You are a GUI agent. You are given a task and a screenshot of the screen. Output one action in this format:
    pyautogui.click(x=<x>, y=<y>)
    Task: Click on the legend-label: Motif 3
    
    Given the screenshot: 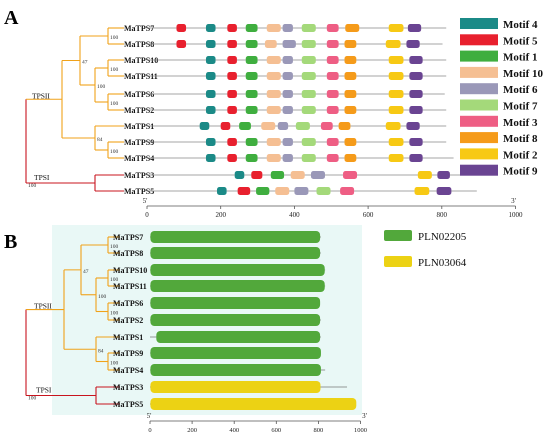 What is the action you would take?
    pyautogui.click(x=520, y=123)
    